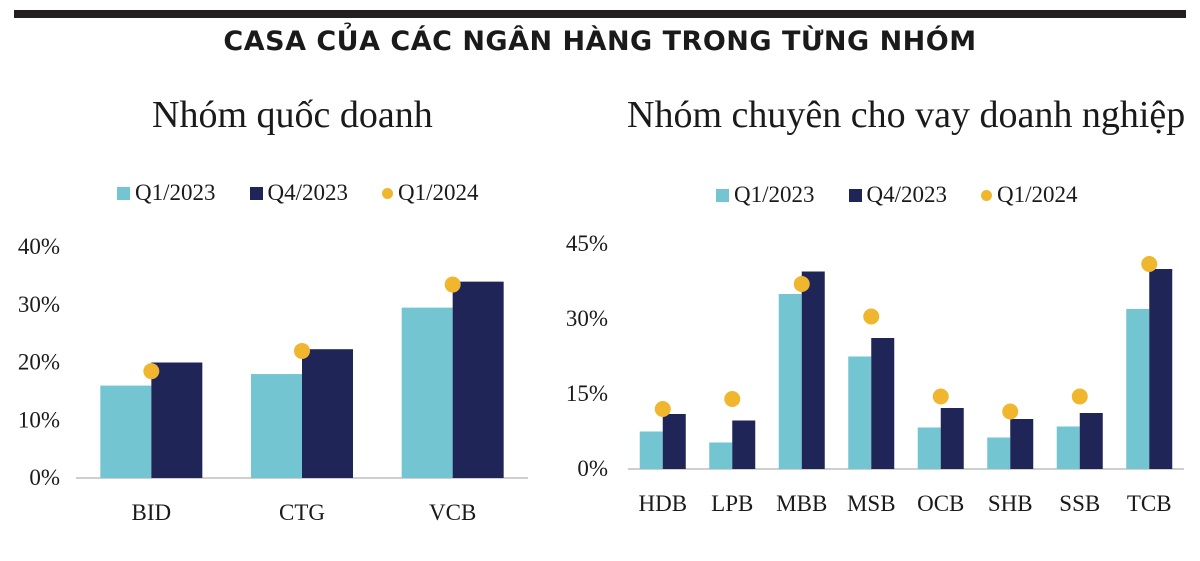 Image resolution: width=1200 pixels, height=561 pixels. What do you see at coordinates (940, 503) in the screenshot?
I see `x-tick-label: OCB` at bounding box center [940, 503].